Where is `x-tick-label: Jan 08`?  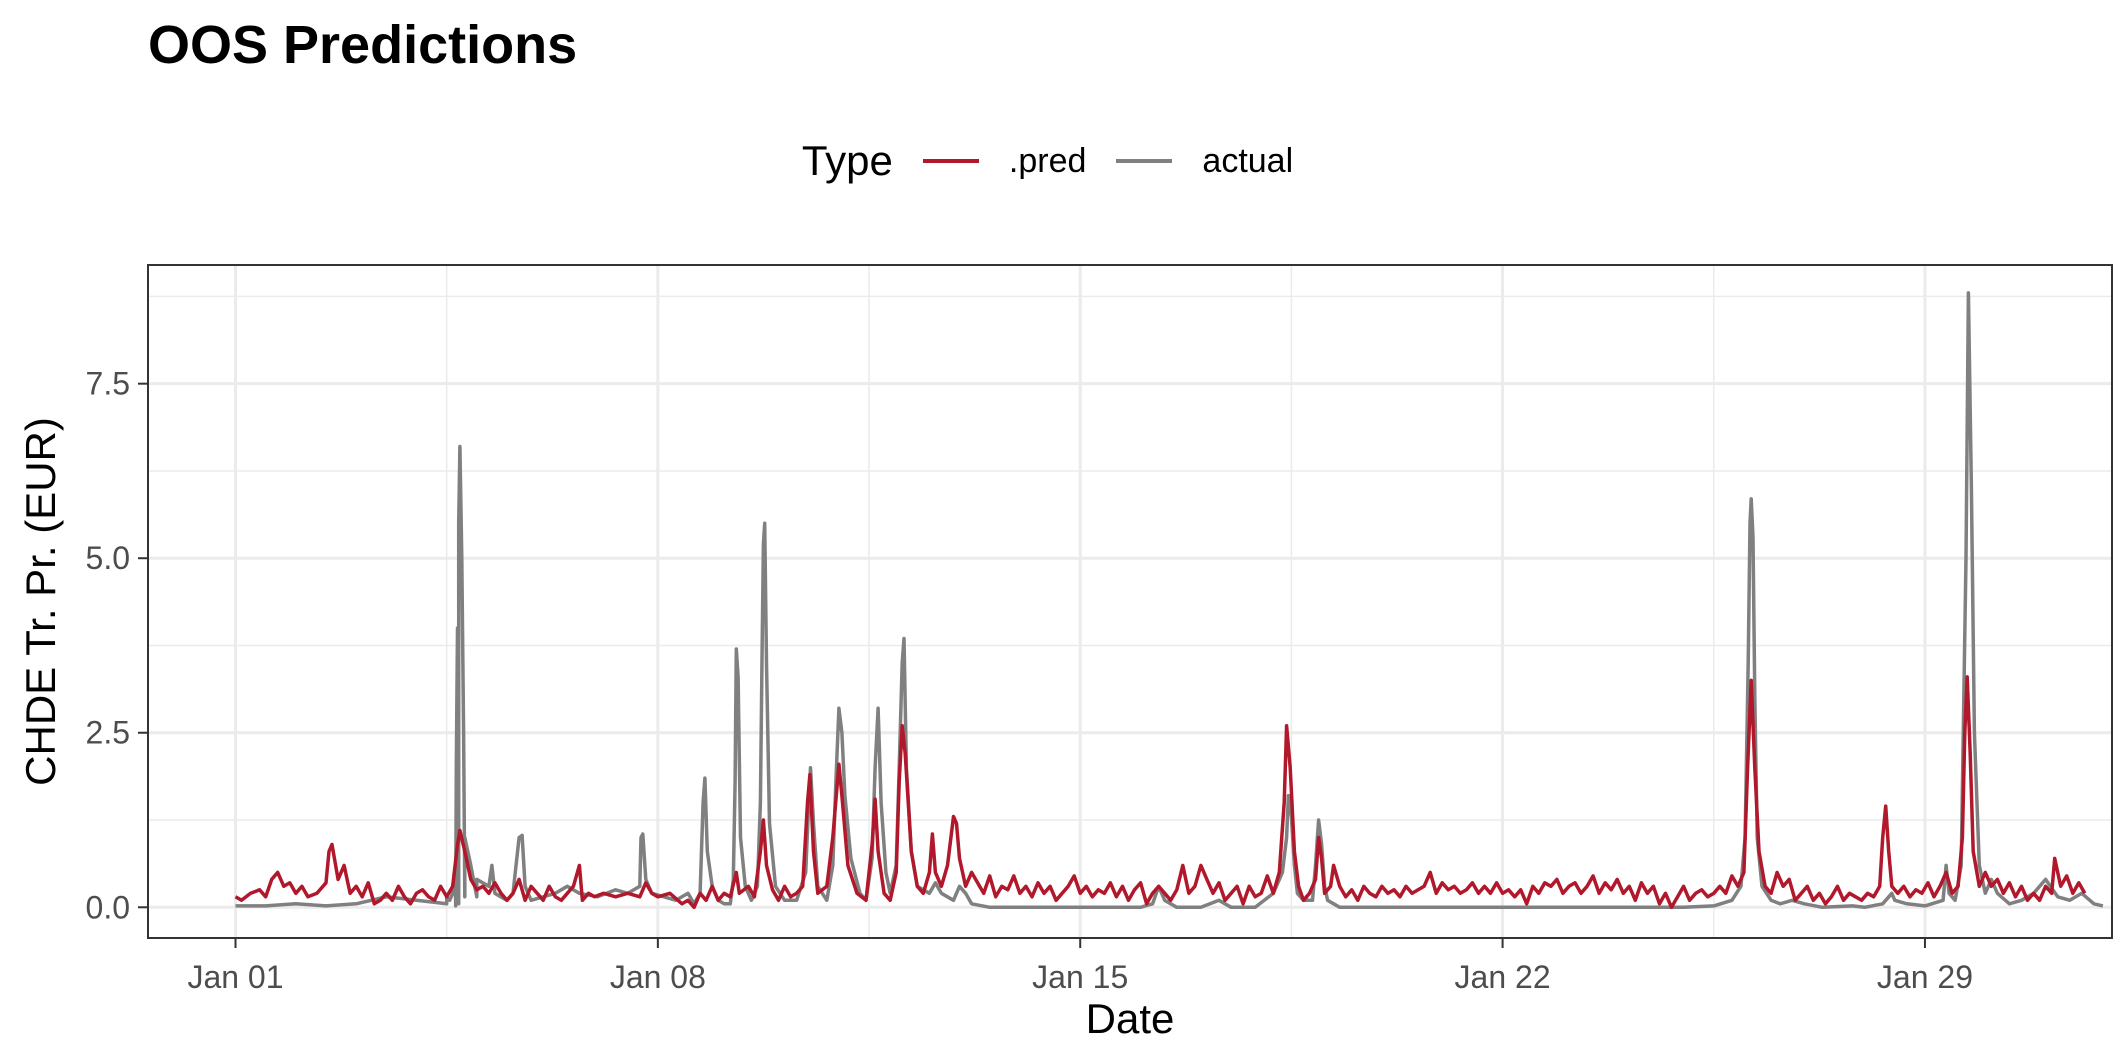 x-tick-label: Jan 08 is located at coordinates (658, 977).